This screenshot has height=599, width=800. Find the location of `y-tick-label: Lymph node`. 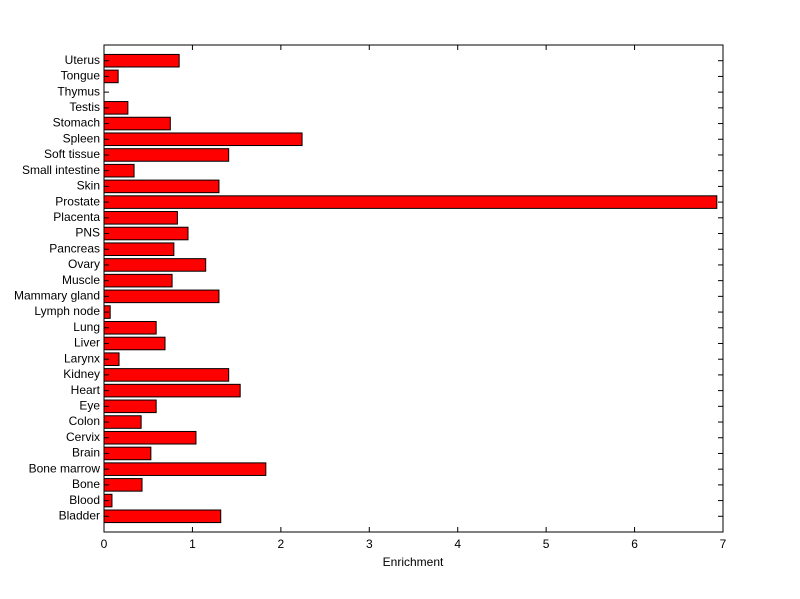

y-tick-label: Lymph node is located at coordinates (67, 311).